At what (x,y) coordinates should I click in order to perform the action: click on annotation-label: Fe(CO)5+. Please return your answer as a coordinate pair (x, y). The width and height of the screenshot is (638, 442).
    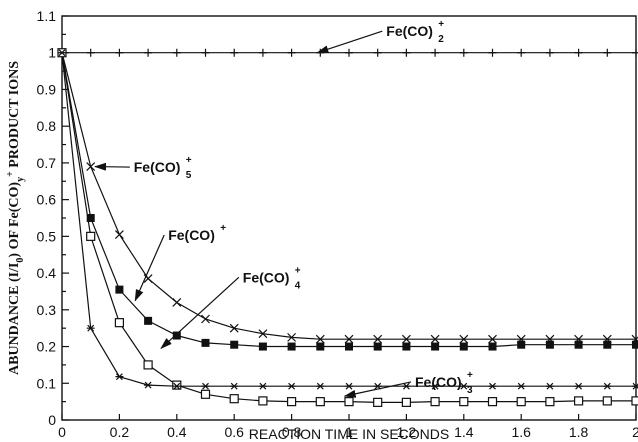
    Looking at the image, I should click on (163, 168).